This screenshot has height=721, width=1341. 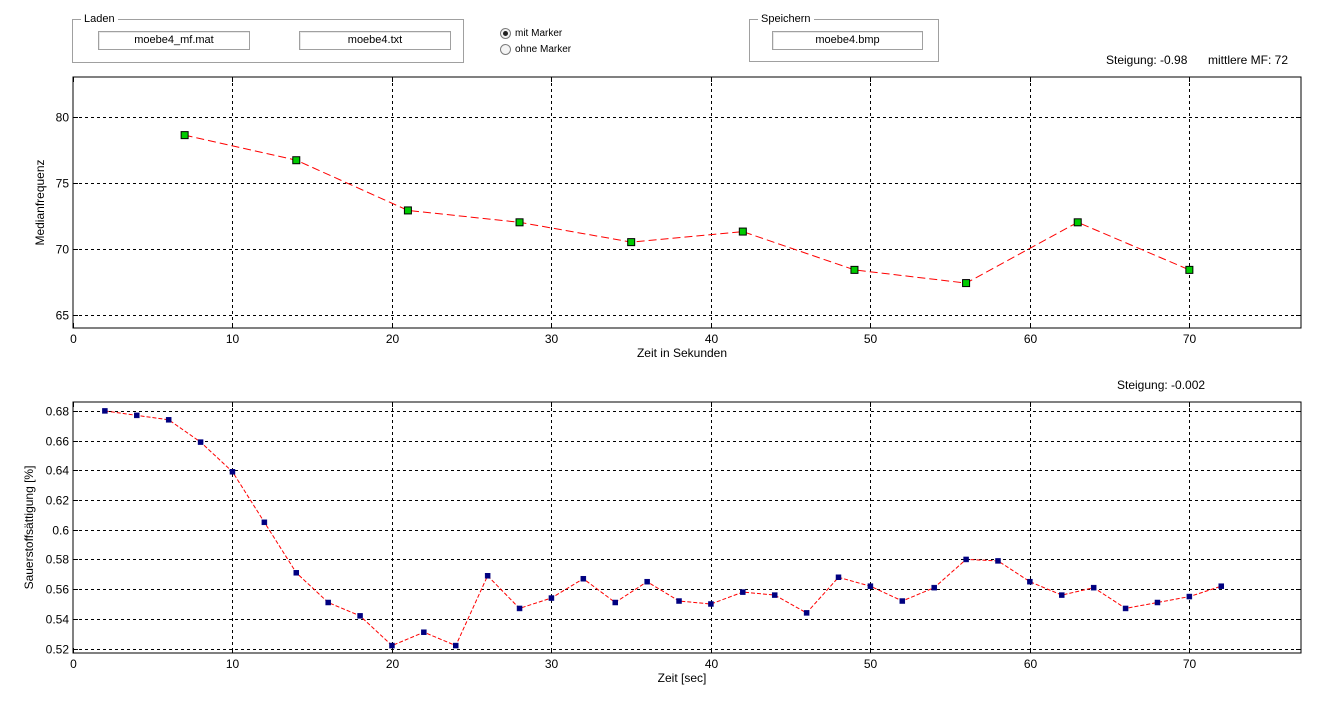 What do you see at coordinates (1190, 664) in the screenshot?
I see `bottom-xtick-label: 70` at bounding box center [1190, 664].